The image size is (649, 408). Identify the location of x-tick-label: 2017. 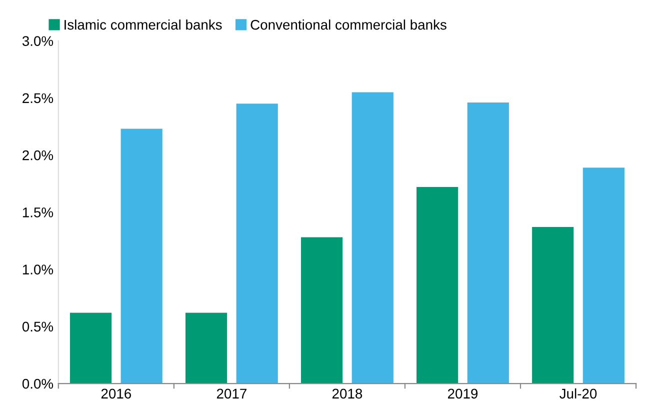
(231, 393).